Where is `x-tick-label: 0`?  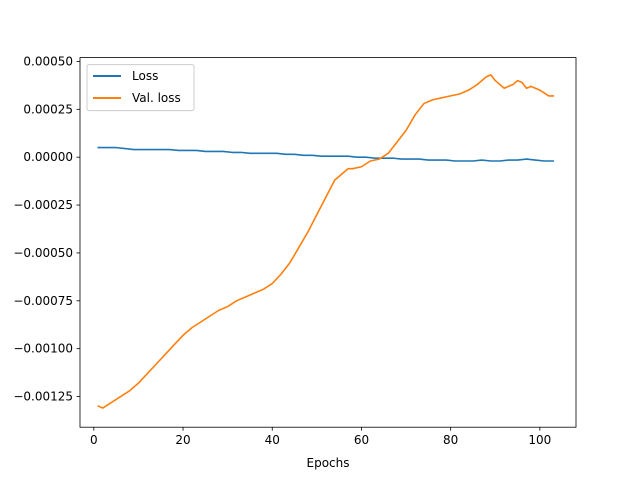
x-tick-label: 0 is located at coordinates (94, 440).